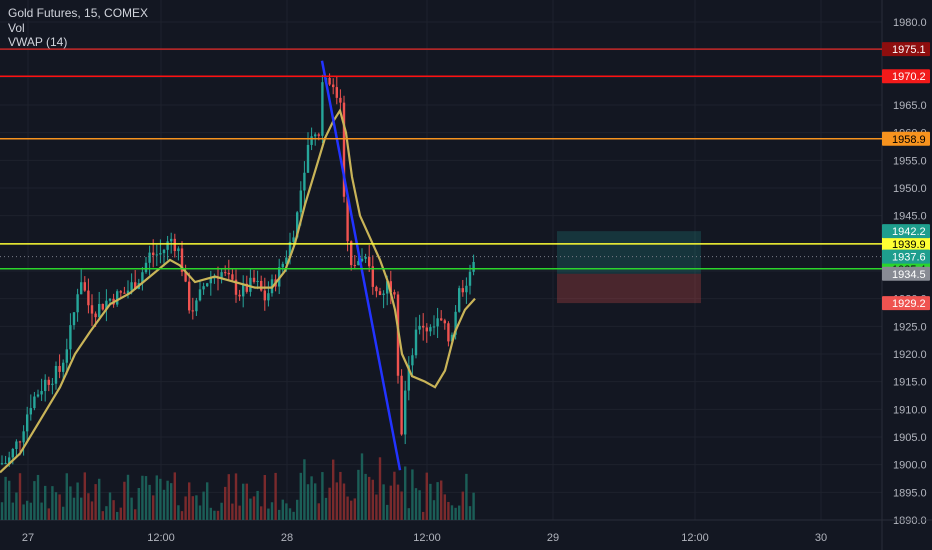  I want to click on y-tick-label: 1900.0, so click(910, 466).